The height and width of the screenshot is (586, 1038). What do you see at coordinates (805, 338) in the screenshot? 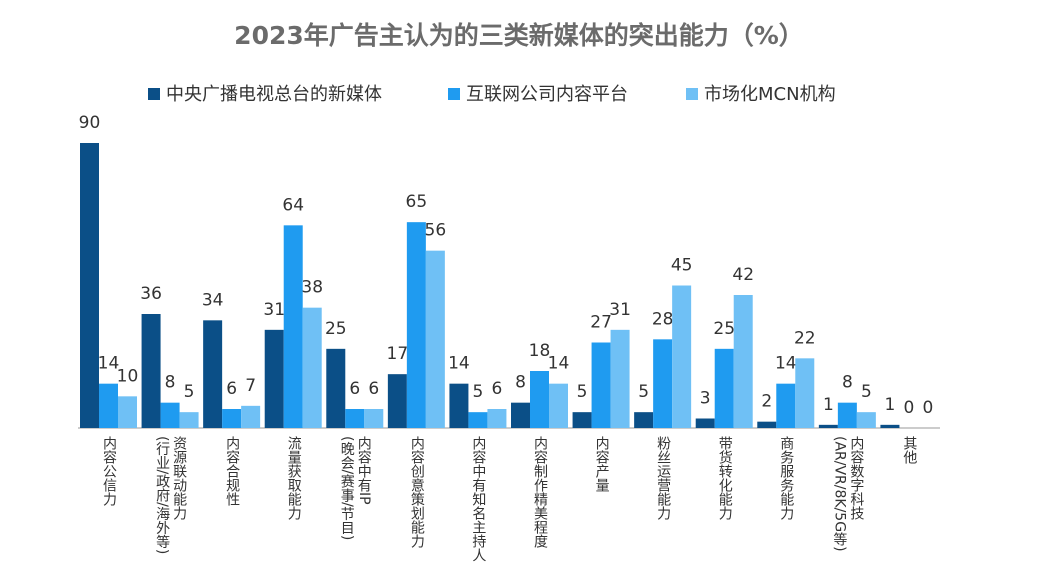
I see `value-label: 22` at bounding box center [805, 338].